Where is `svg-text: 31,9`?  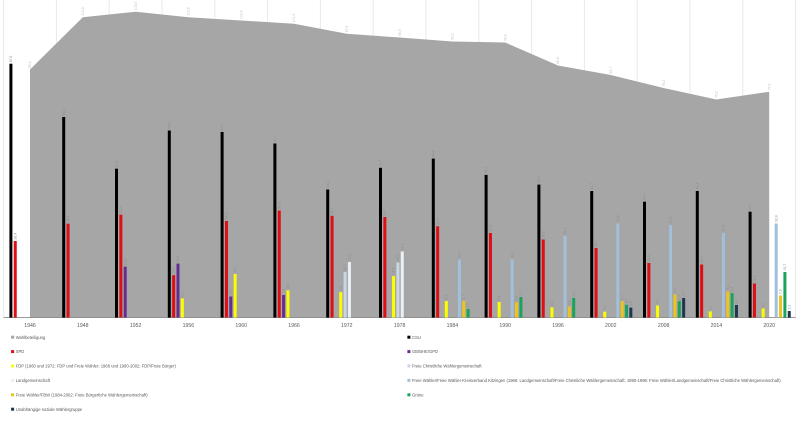
svg-text: 31,9 is located at coordinates (671, 220).